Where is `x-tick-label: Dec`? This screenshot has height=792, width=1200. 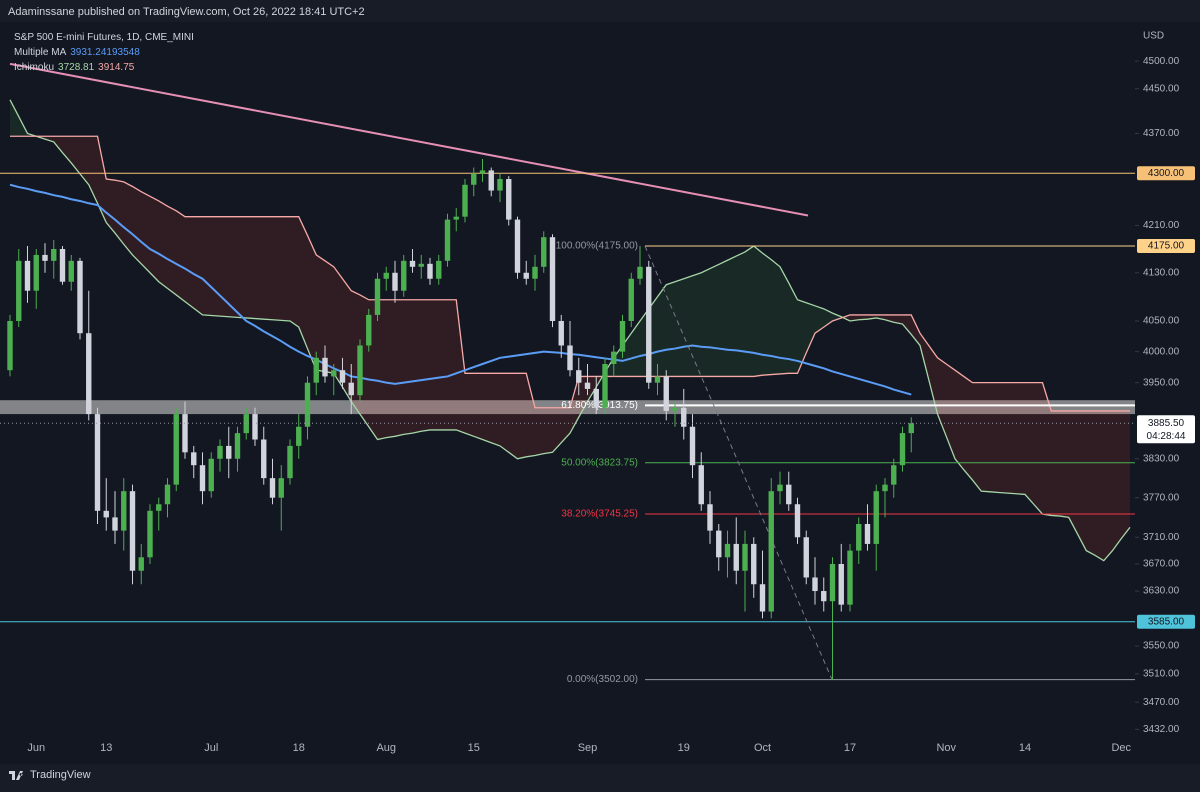 x-tick-label: Dec is located at coordinates (1121, 748).